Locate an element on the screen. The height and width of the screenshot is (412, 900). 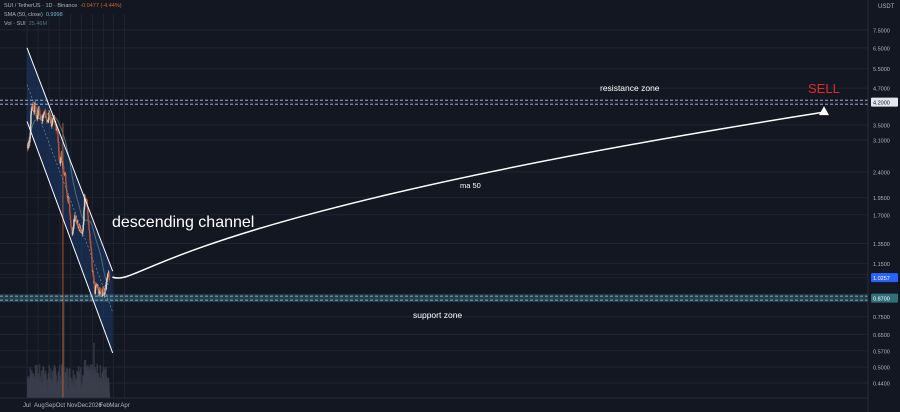
channel-lower-line is located at coordinates (70, 237).